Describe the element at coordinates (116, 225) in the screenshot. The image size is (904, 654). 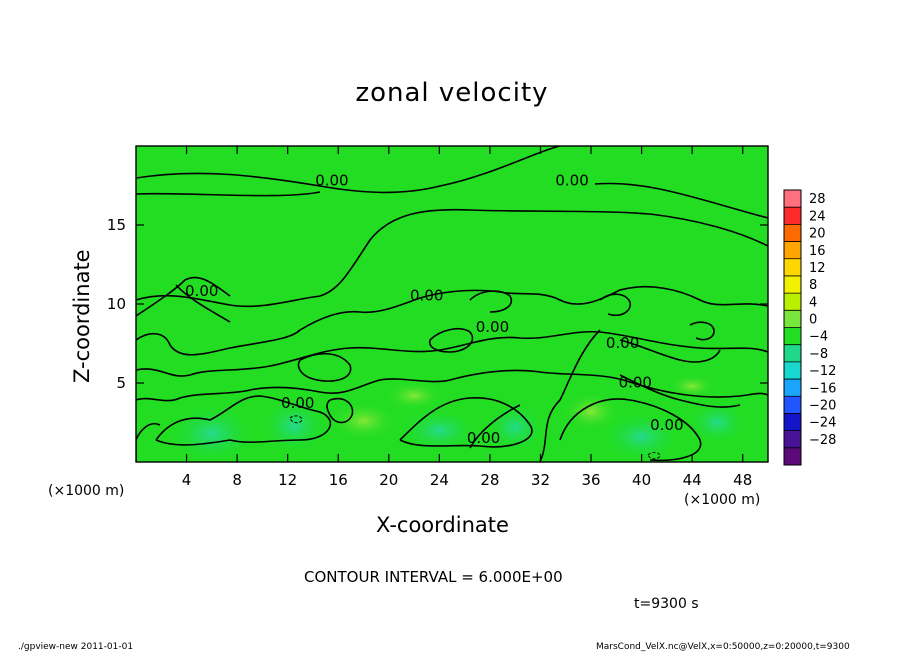
I see `y-tick-label: 15` at that location.